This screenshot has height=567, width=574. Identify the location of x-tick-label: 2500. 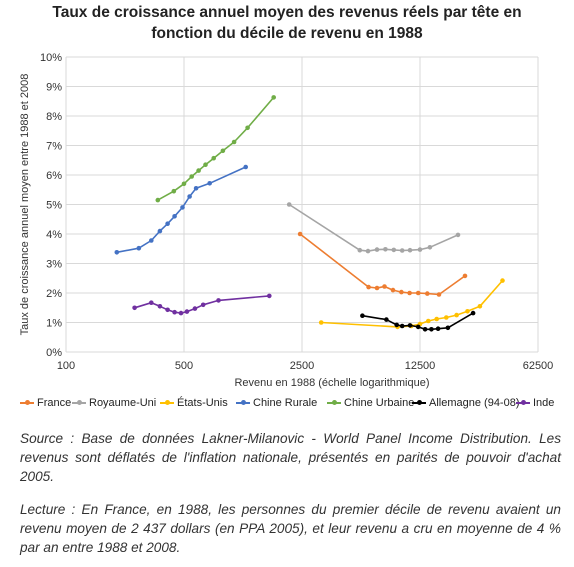
(302, 366).